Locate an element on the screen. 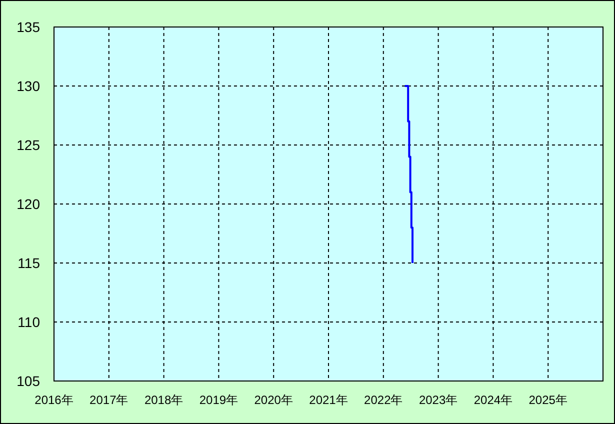 Image resolution: width=615 pixels, height=424 pixels. x-tick-label: 2022年 is located at coordinates (383, 400).